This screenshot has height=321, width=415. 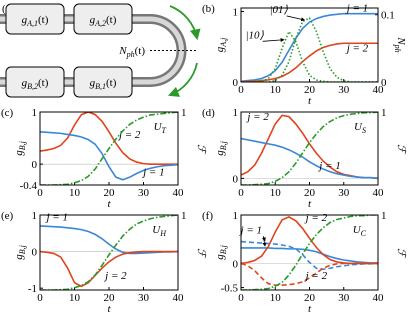 What do you see at coordinates (384, 113) in the screenshot?
I see `y2-tick-label: 1` at bounding box center [384, 113].